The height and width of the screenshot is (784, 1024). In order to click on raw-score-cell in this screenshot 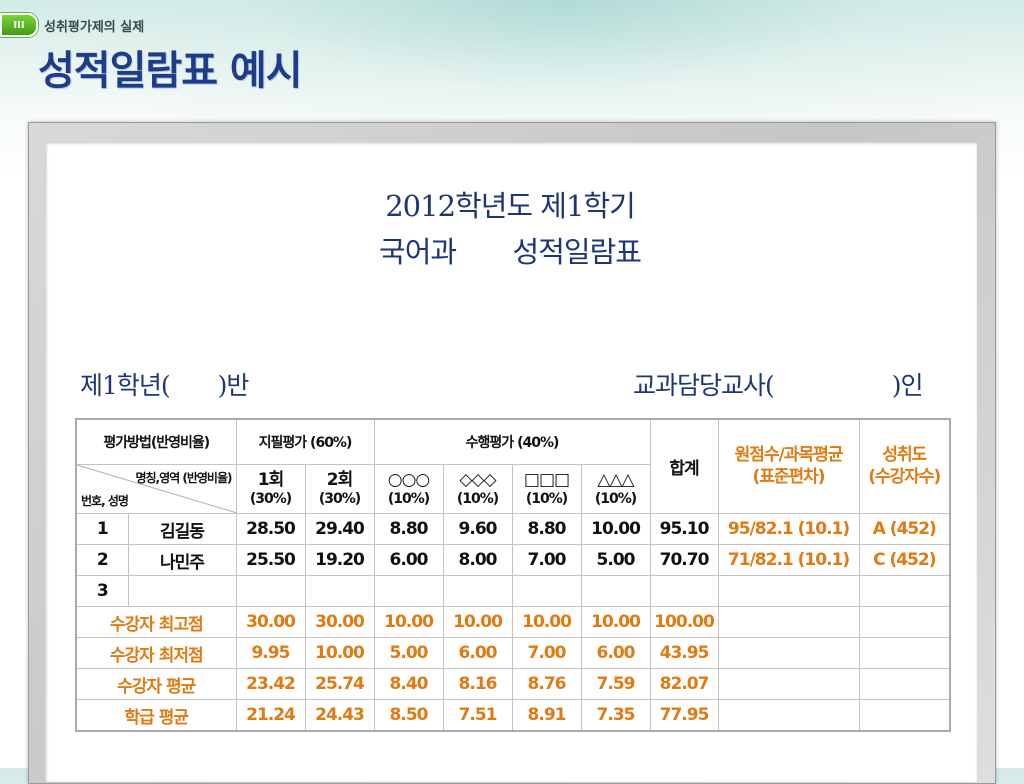, I will do `click(788, 591)`.